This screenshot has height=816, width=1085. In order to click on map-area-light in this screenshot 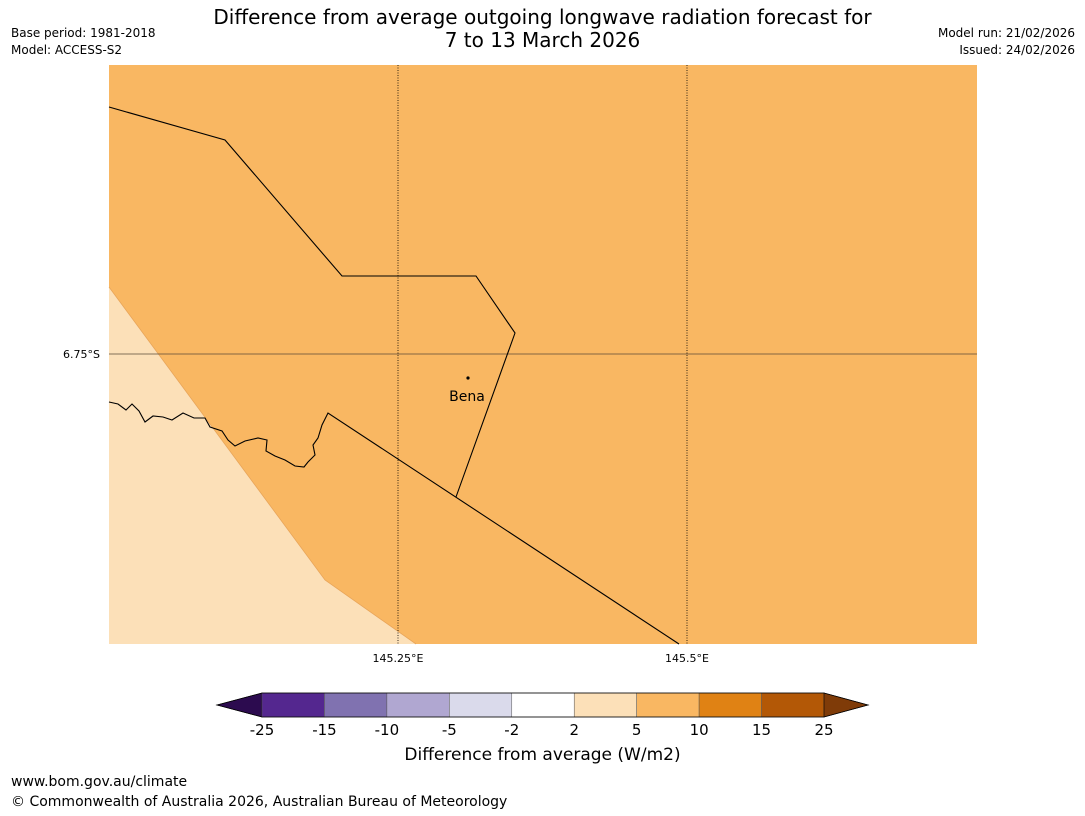, I will do `click(262, 465)`.